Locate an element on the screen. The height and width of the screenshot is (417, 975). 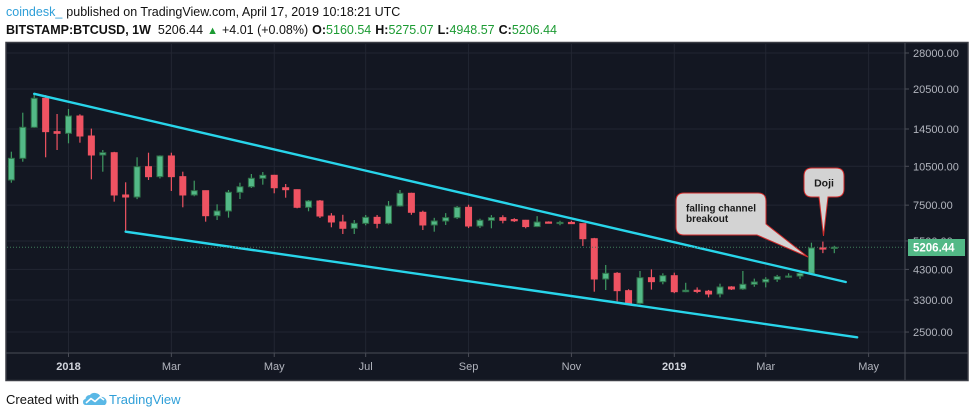
callout-falling-channel-breakout: falling channel breakout is located at coordinates (742, 225).